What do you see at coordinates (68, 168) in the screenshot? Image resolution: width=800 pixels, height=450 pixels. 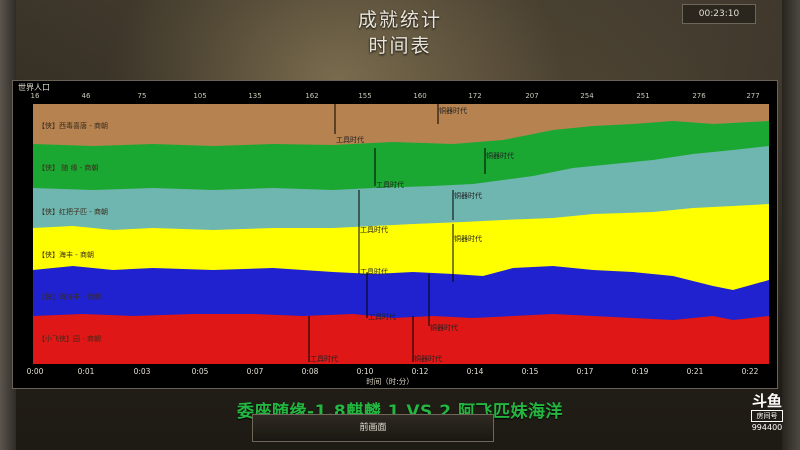 I see `player-label: 【侠】 随 缘 - 商朝` at bounding box center [68, 168].